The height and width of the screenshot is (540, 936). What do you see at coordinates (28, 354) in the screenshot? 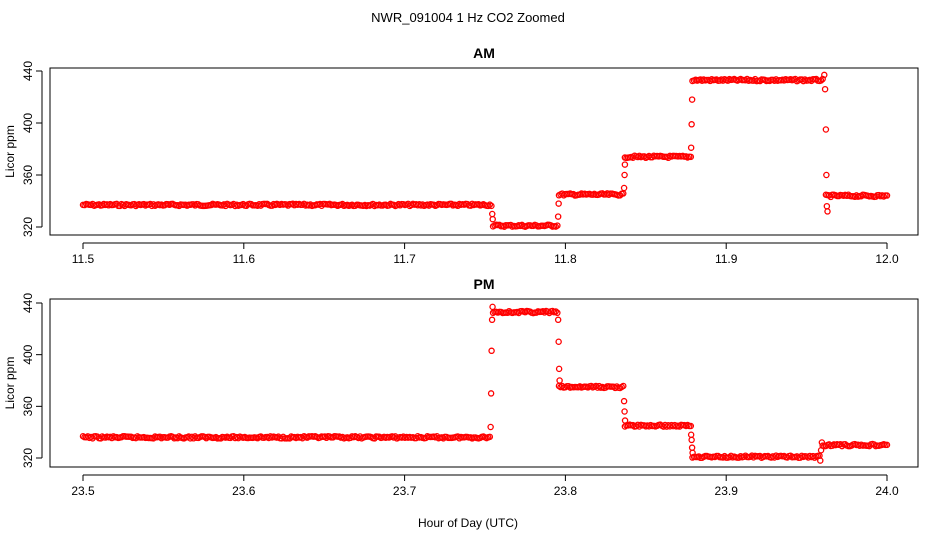
I see `y-tick-label-pm-2: 400` at bounding box center [28, 354].